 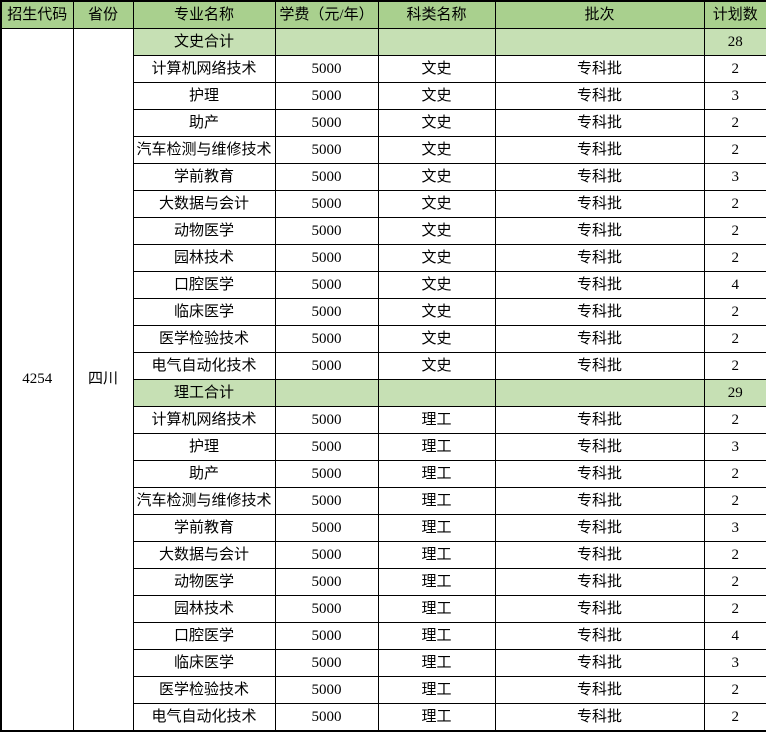 What do you see at coordinates (103, 380) in the screenshot?
I see `province-cell: 四川` at bounding box center [103, 380].